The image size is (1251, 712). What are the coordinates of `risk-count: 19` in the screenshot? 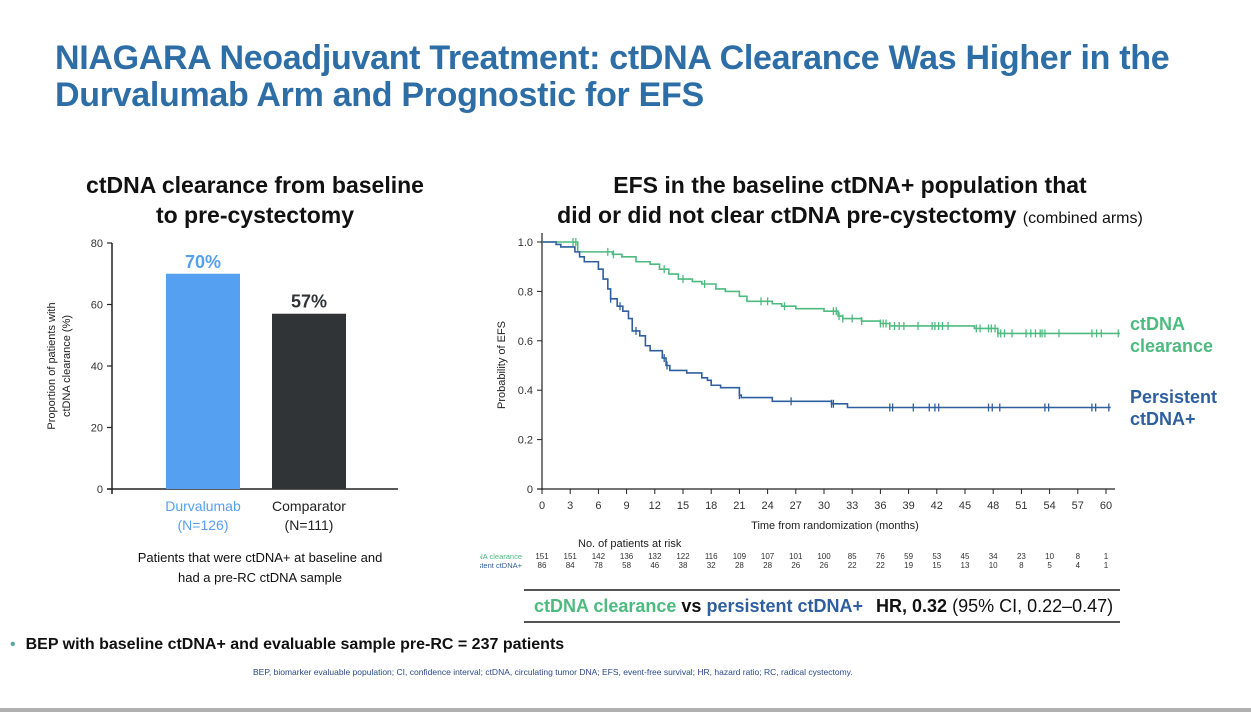 It's located at (908, 565).